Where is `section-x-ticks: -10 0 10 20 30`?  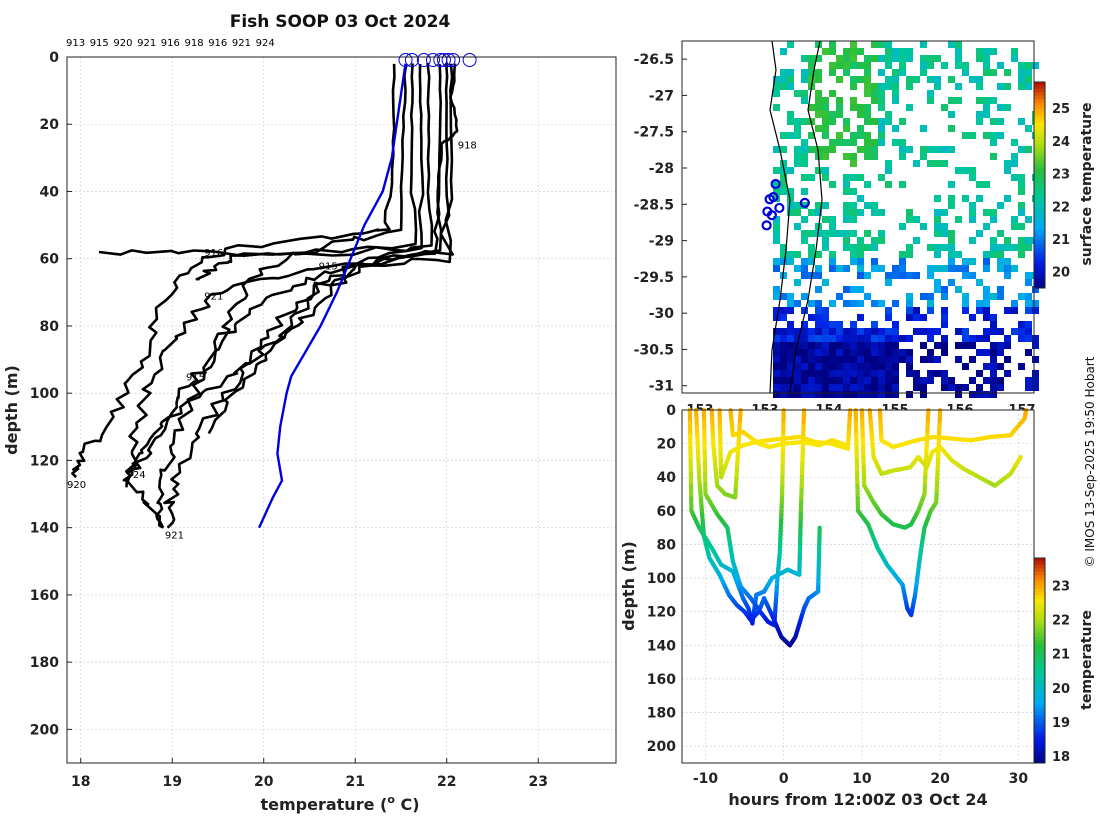
section-x-ticks: -10 0 10 20 30 is located at coordinates (861, 779).